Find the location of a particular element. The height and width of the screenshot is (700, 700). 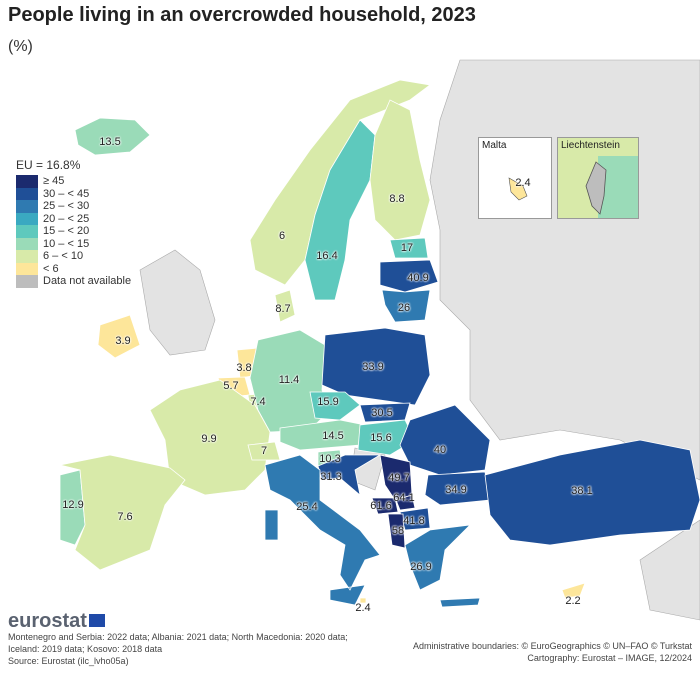

country-fr is located at coordinates (210, 437).